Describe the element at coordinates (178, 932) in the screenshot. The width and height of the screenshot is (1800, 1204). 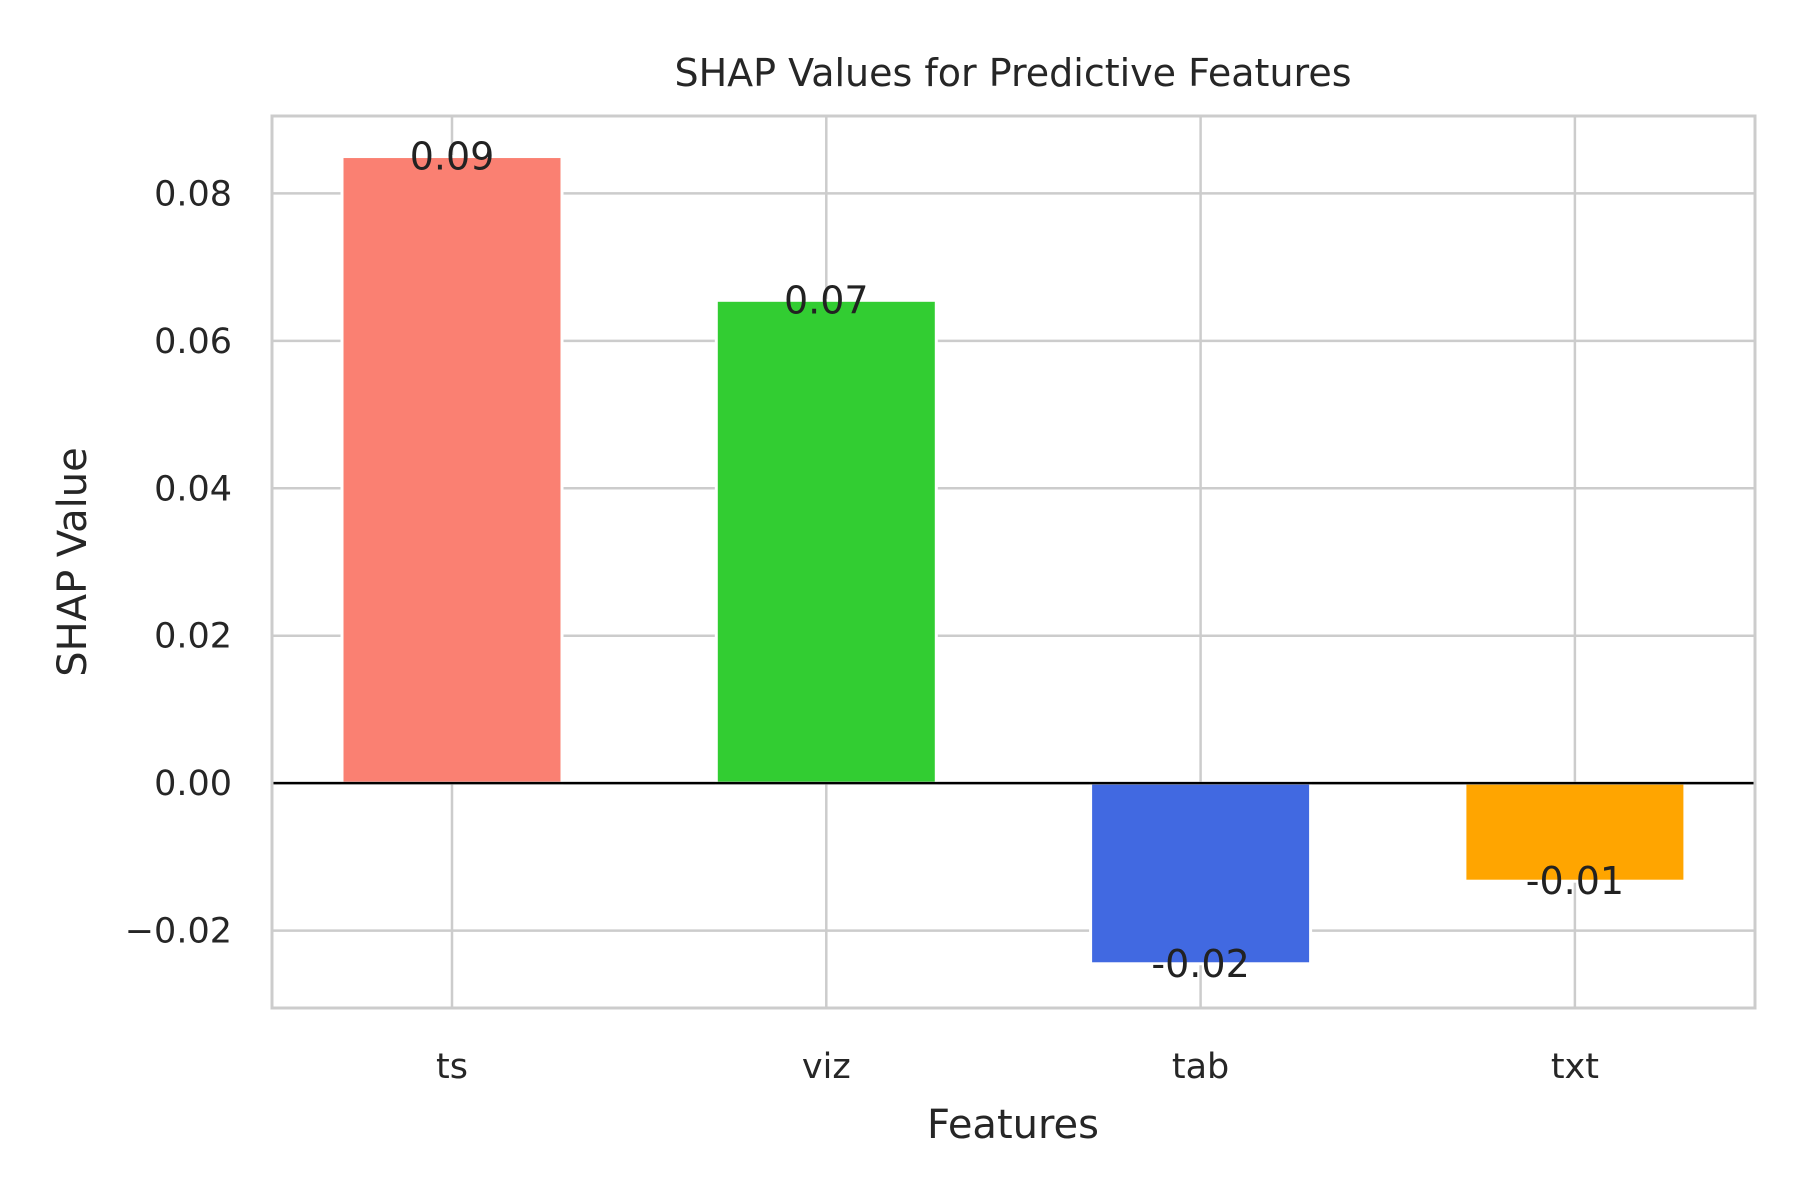
I see `y-tick-label: −0.02` at that location.